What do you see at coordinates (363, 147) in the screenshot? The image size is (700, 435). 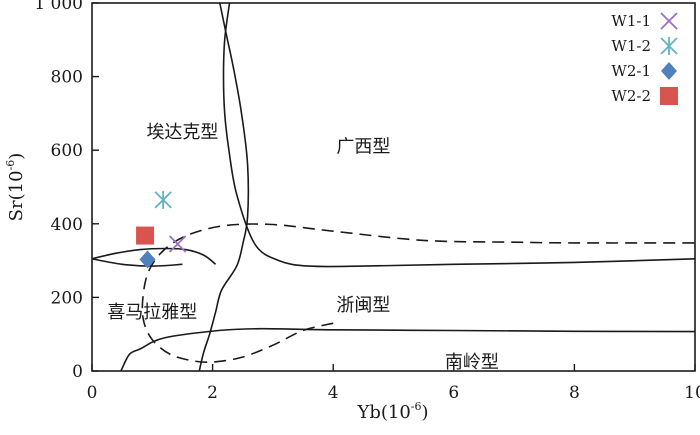 I see `region-label: 广西型` at bounding box center [363, 147].